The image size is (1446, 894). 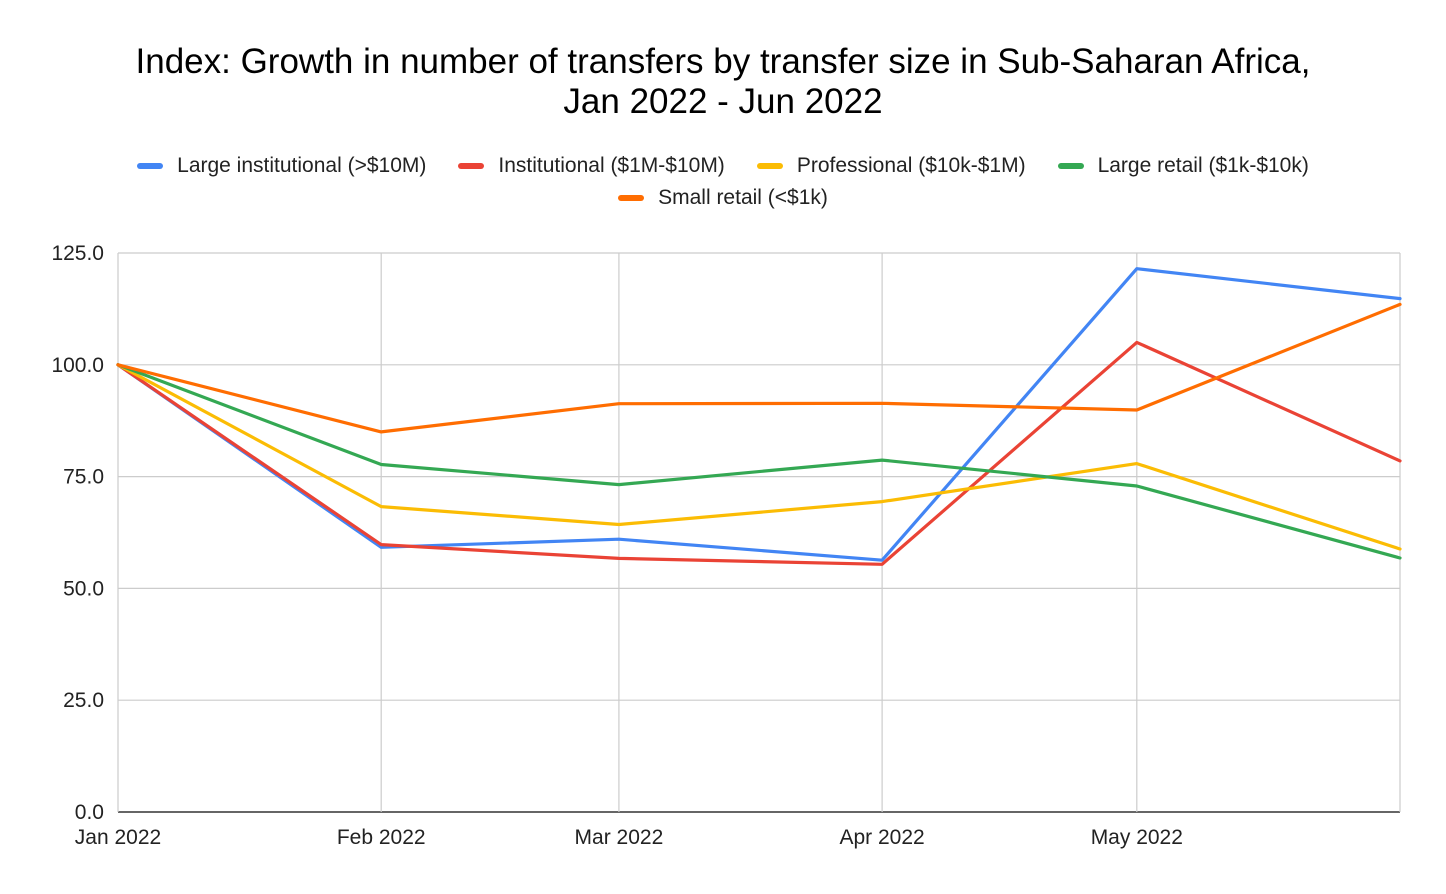 I want to click on chart-title-line-2: Jan 2022 - Jun 2022, so click(x=723, y=101).